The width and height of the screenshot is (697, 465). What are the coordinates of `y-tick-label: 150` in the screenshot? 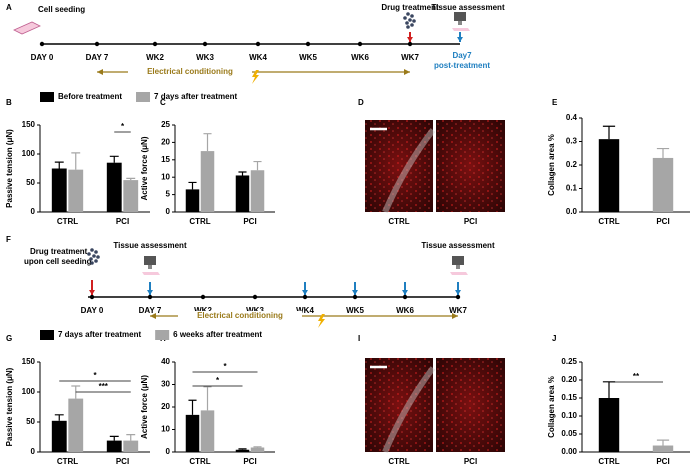 It's located at (29, 361).